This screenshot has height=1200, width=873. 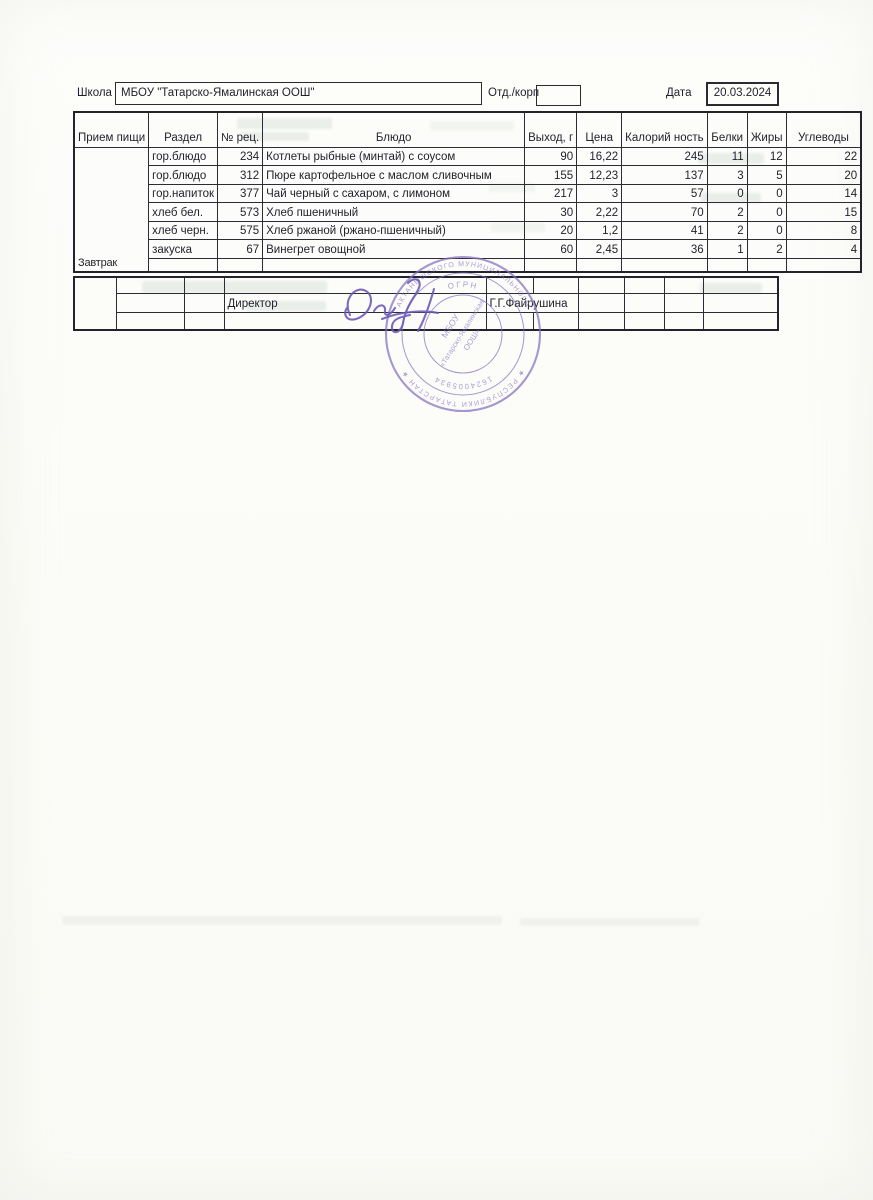 What do you see at coordinates (111, 129) in the screenshot?
I see `col-header-meal: Прием пищи` at bounding box center [111, 129].